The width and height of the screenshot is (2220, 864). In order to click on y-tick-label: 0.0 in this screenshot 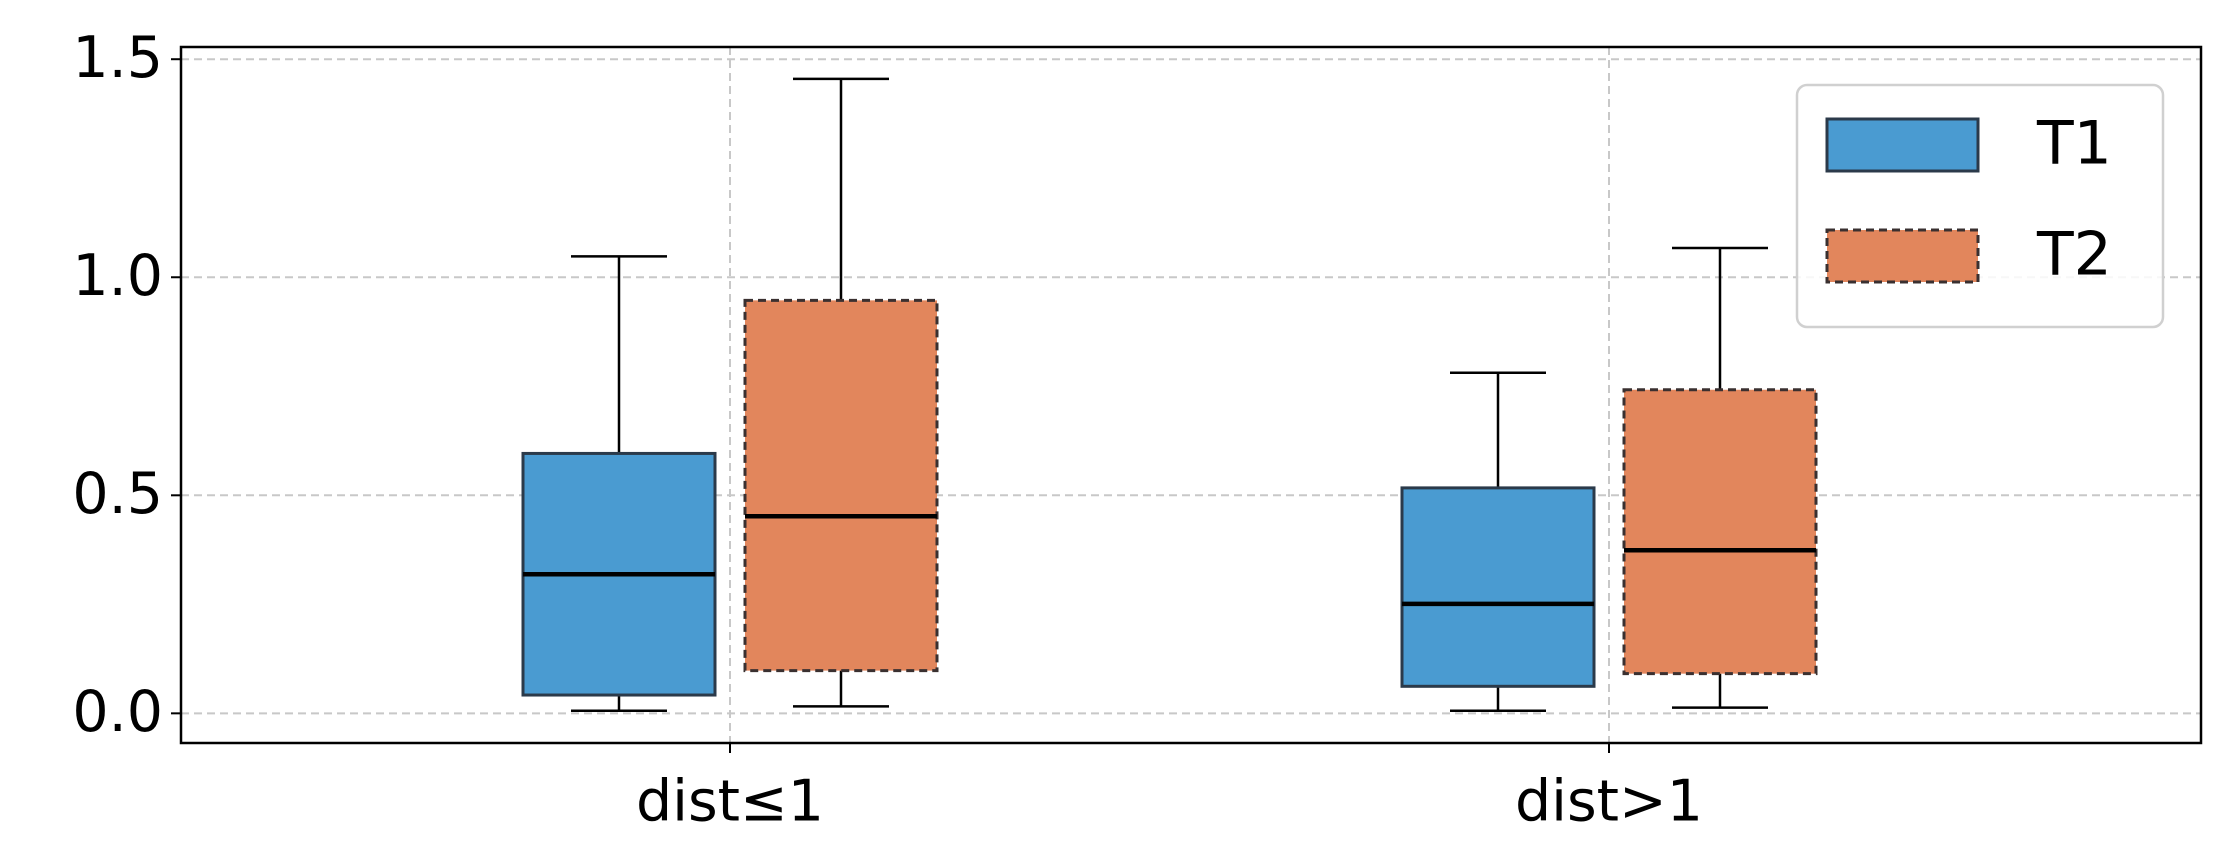, I will do `click(117, 712)`.